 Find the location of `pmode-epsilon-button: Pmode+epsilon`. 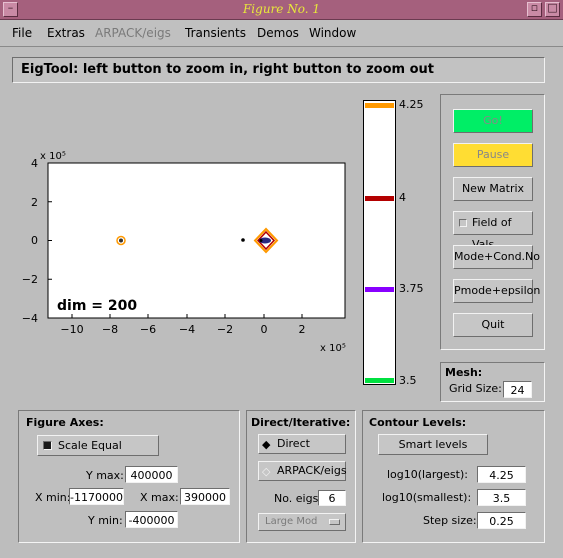

pmode-epsilon-button: Pmode+epsilon is located at coordinates (496, 291).